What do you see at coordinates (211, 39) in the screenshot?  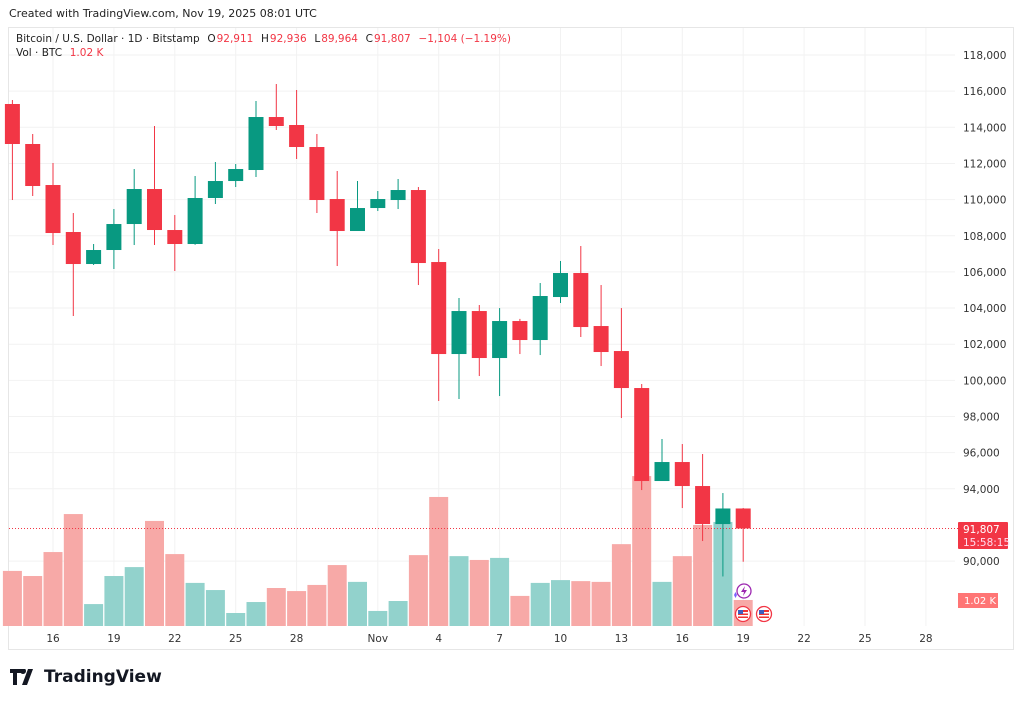 I see `open-label: O` at bounding box center [211, 39].